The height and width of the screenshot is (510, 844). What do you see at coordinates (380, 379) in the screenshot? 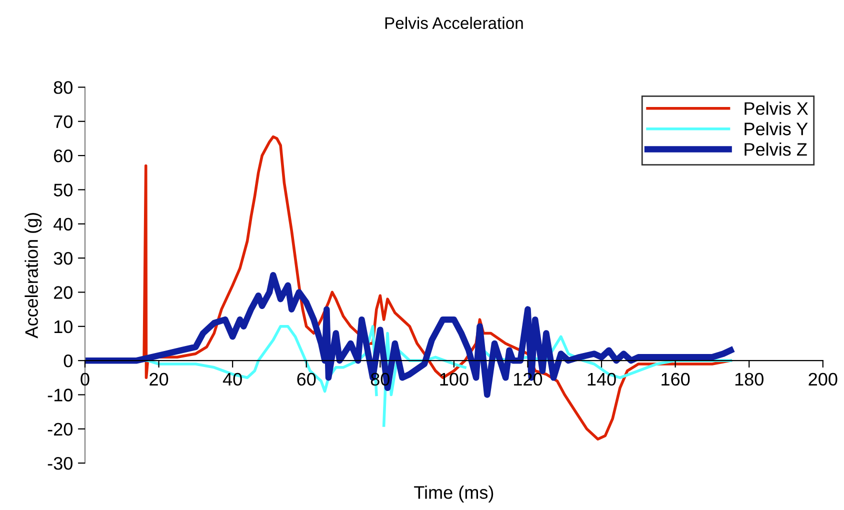
I see `x-tick-label: 80` at bounding box center [380, 379].